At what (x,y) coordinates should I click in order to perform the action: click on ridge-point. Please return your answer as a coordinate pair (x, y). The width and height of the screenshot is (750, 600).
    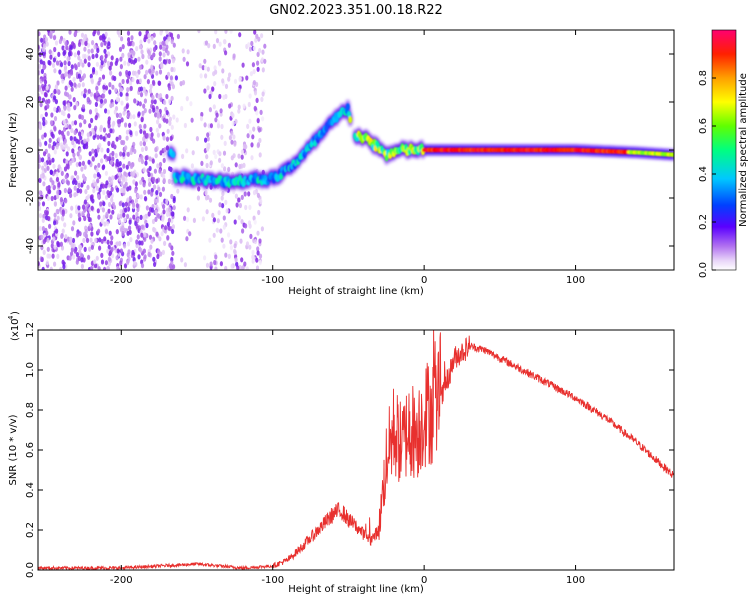
    Looking at the image, I should click on (173, 155).